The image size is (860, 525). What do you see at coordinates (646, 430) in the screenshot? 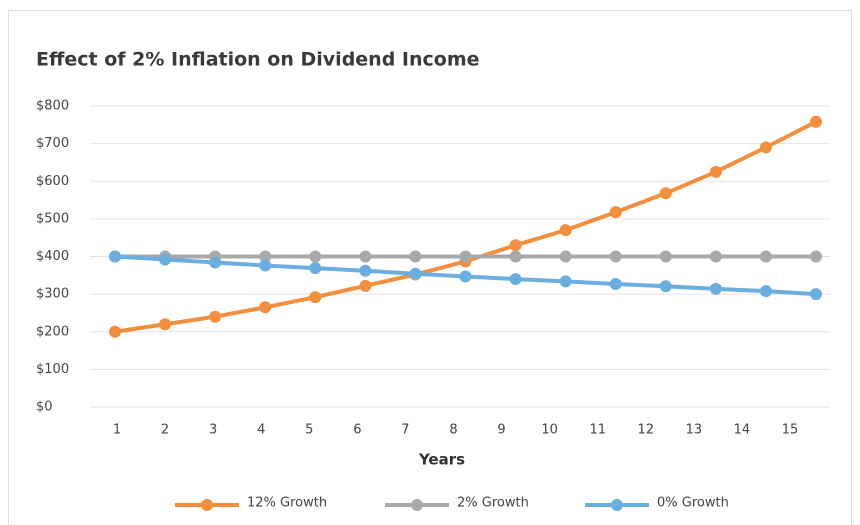
I see `x-tick-label: 12` at bounding box center [646, 430].